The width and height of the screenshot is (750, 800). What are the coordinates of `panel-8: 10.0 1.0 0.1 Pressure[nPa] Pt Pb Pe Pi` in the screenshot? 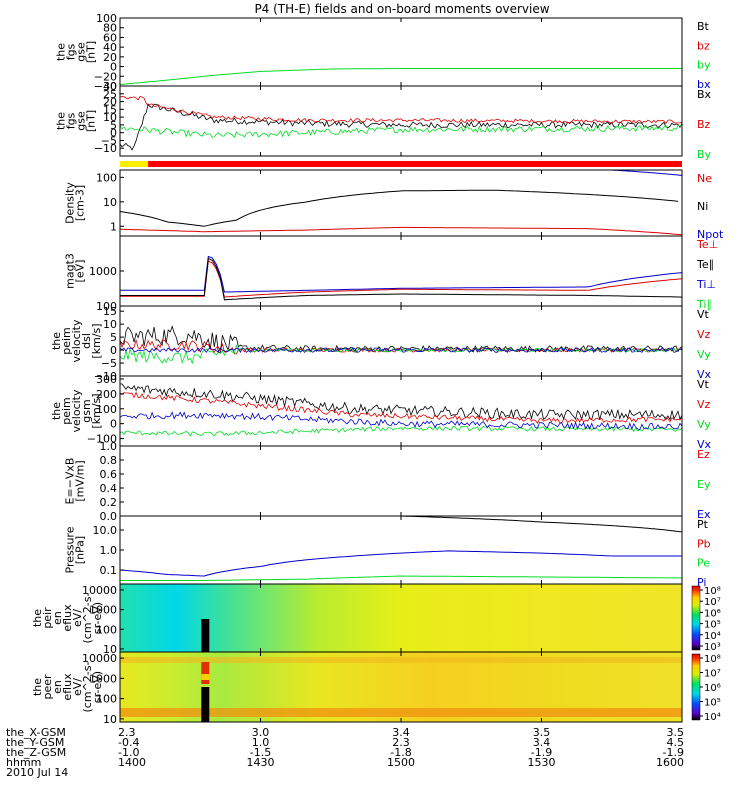 It's located at (387, 552).